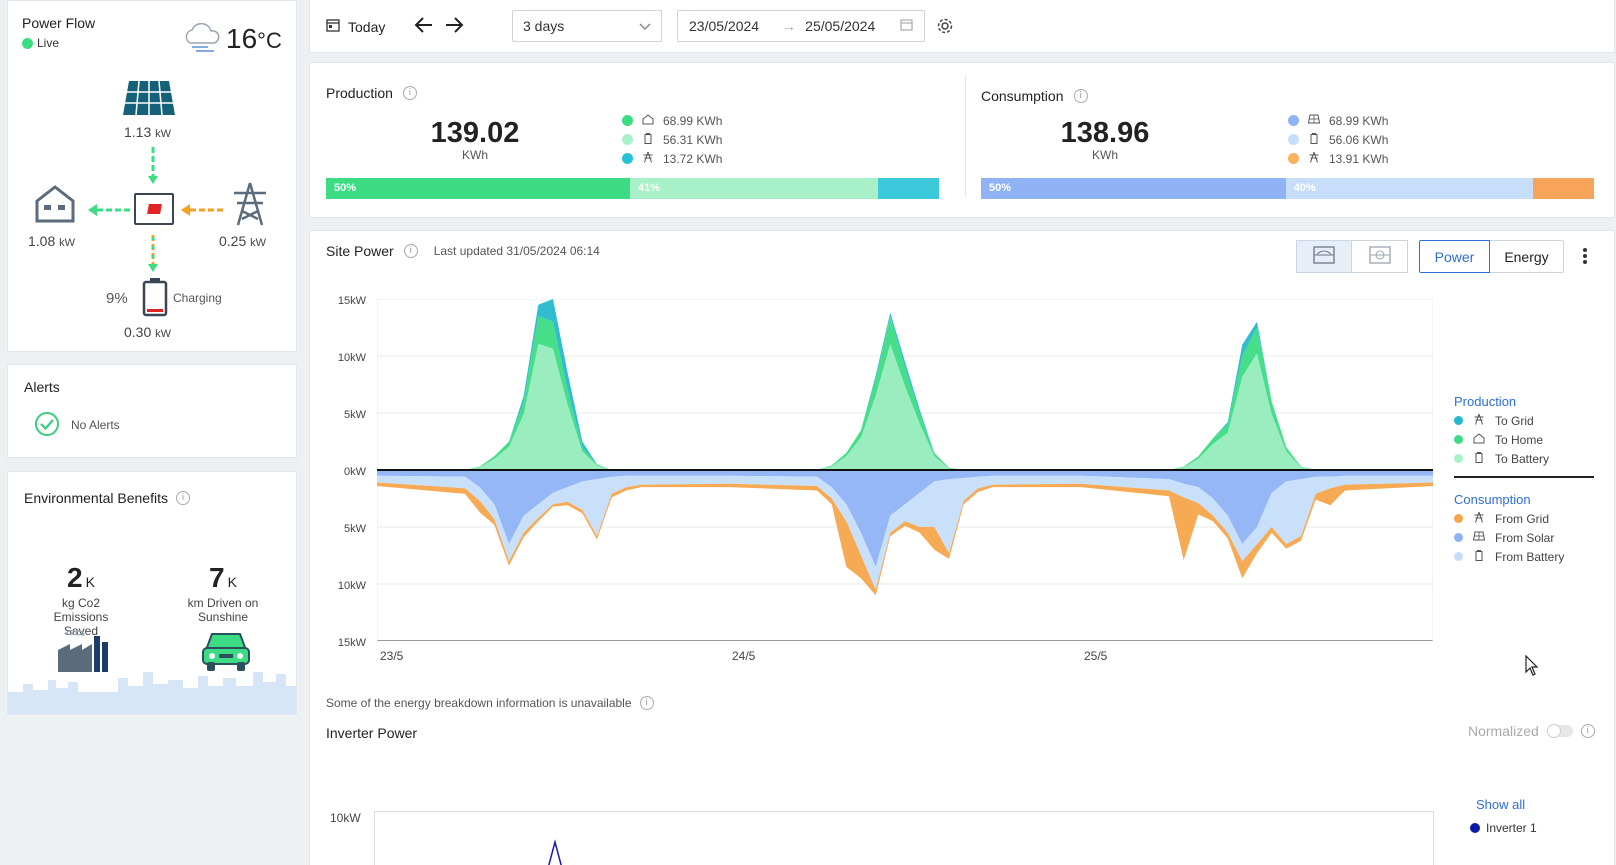 This screenshot has height=865, width=1616. Describe the element at coordinates (355, 529) in the screenshot. I see `y-tick-label: 5kW` at that location.